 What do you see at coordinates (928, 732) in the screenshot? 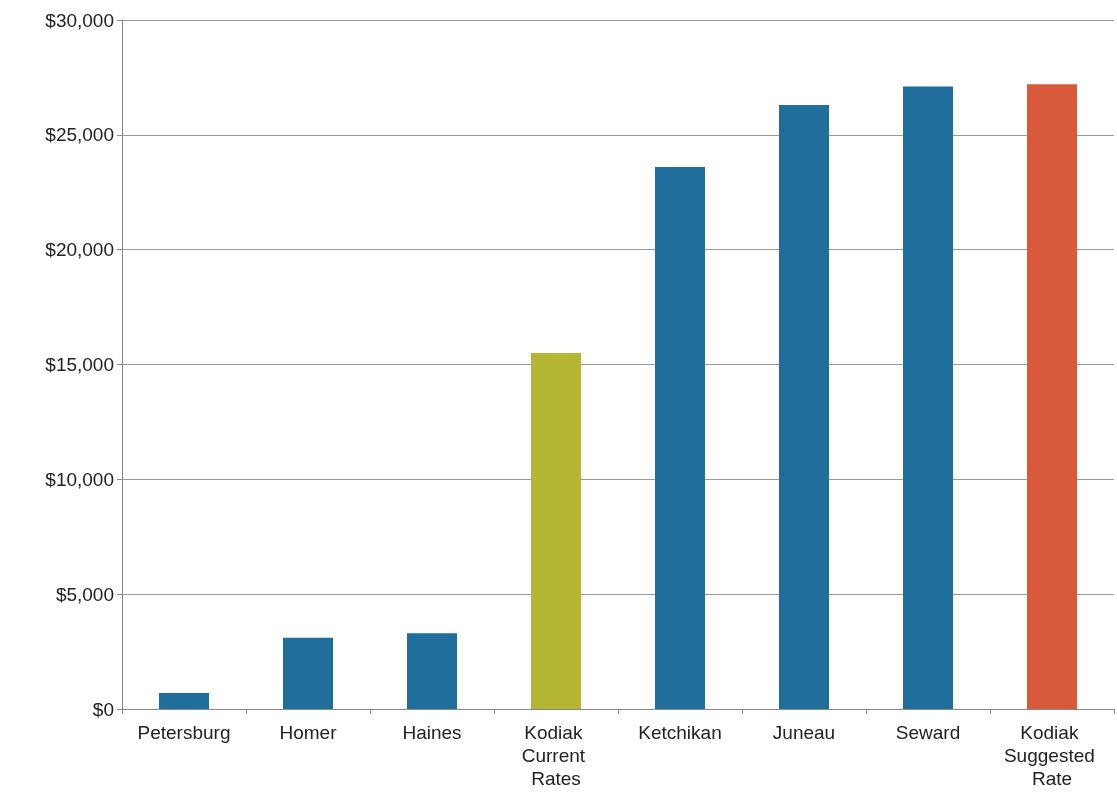
I see `x-tick-label: Seward` at bounding box center [928, 732].